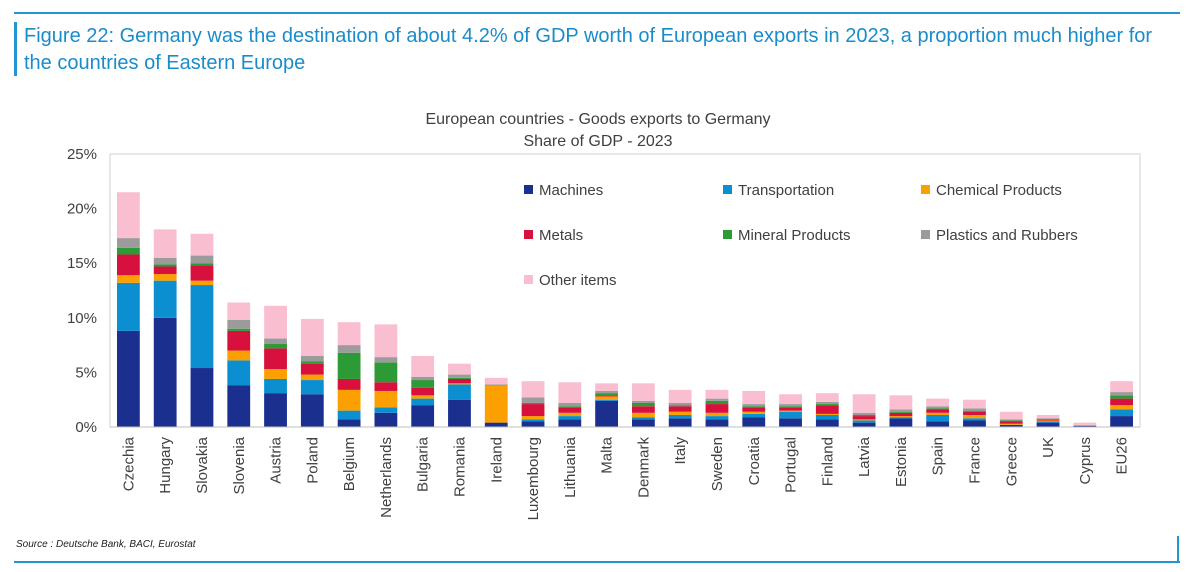  What do you see at coordinates (239, 465) in the screenshot?
I see `x-tick-label: Slovenia` at bounding box center [239, 465].